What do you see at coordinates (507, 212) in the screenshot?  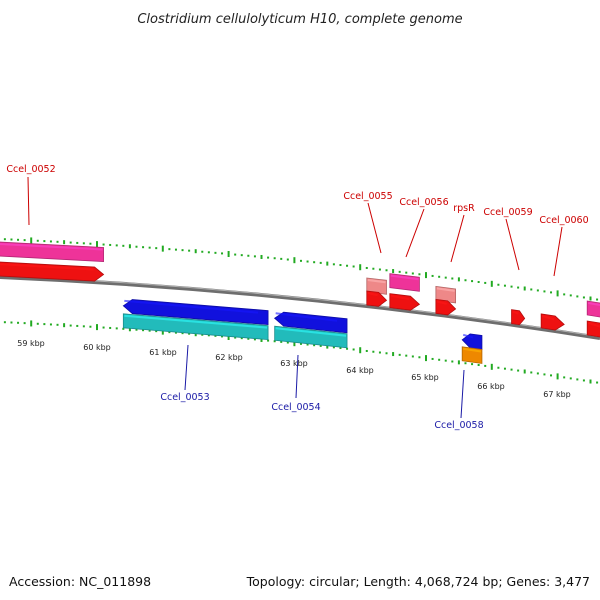 I see `gene-label-ccel-0059: Ccel_0059` at bounding box center [507, 212].